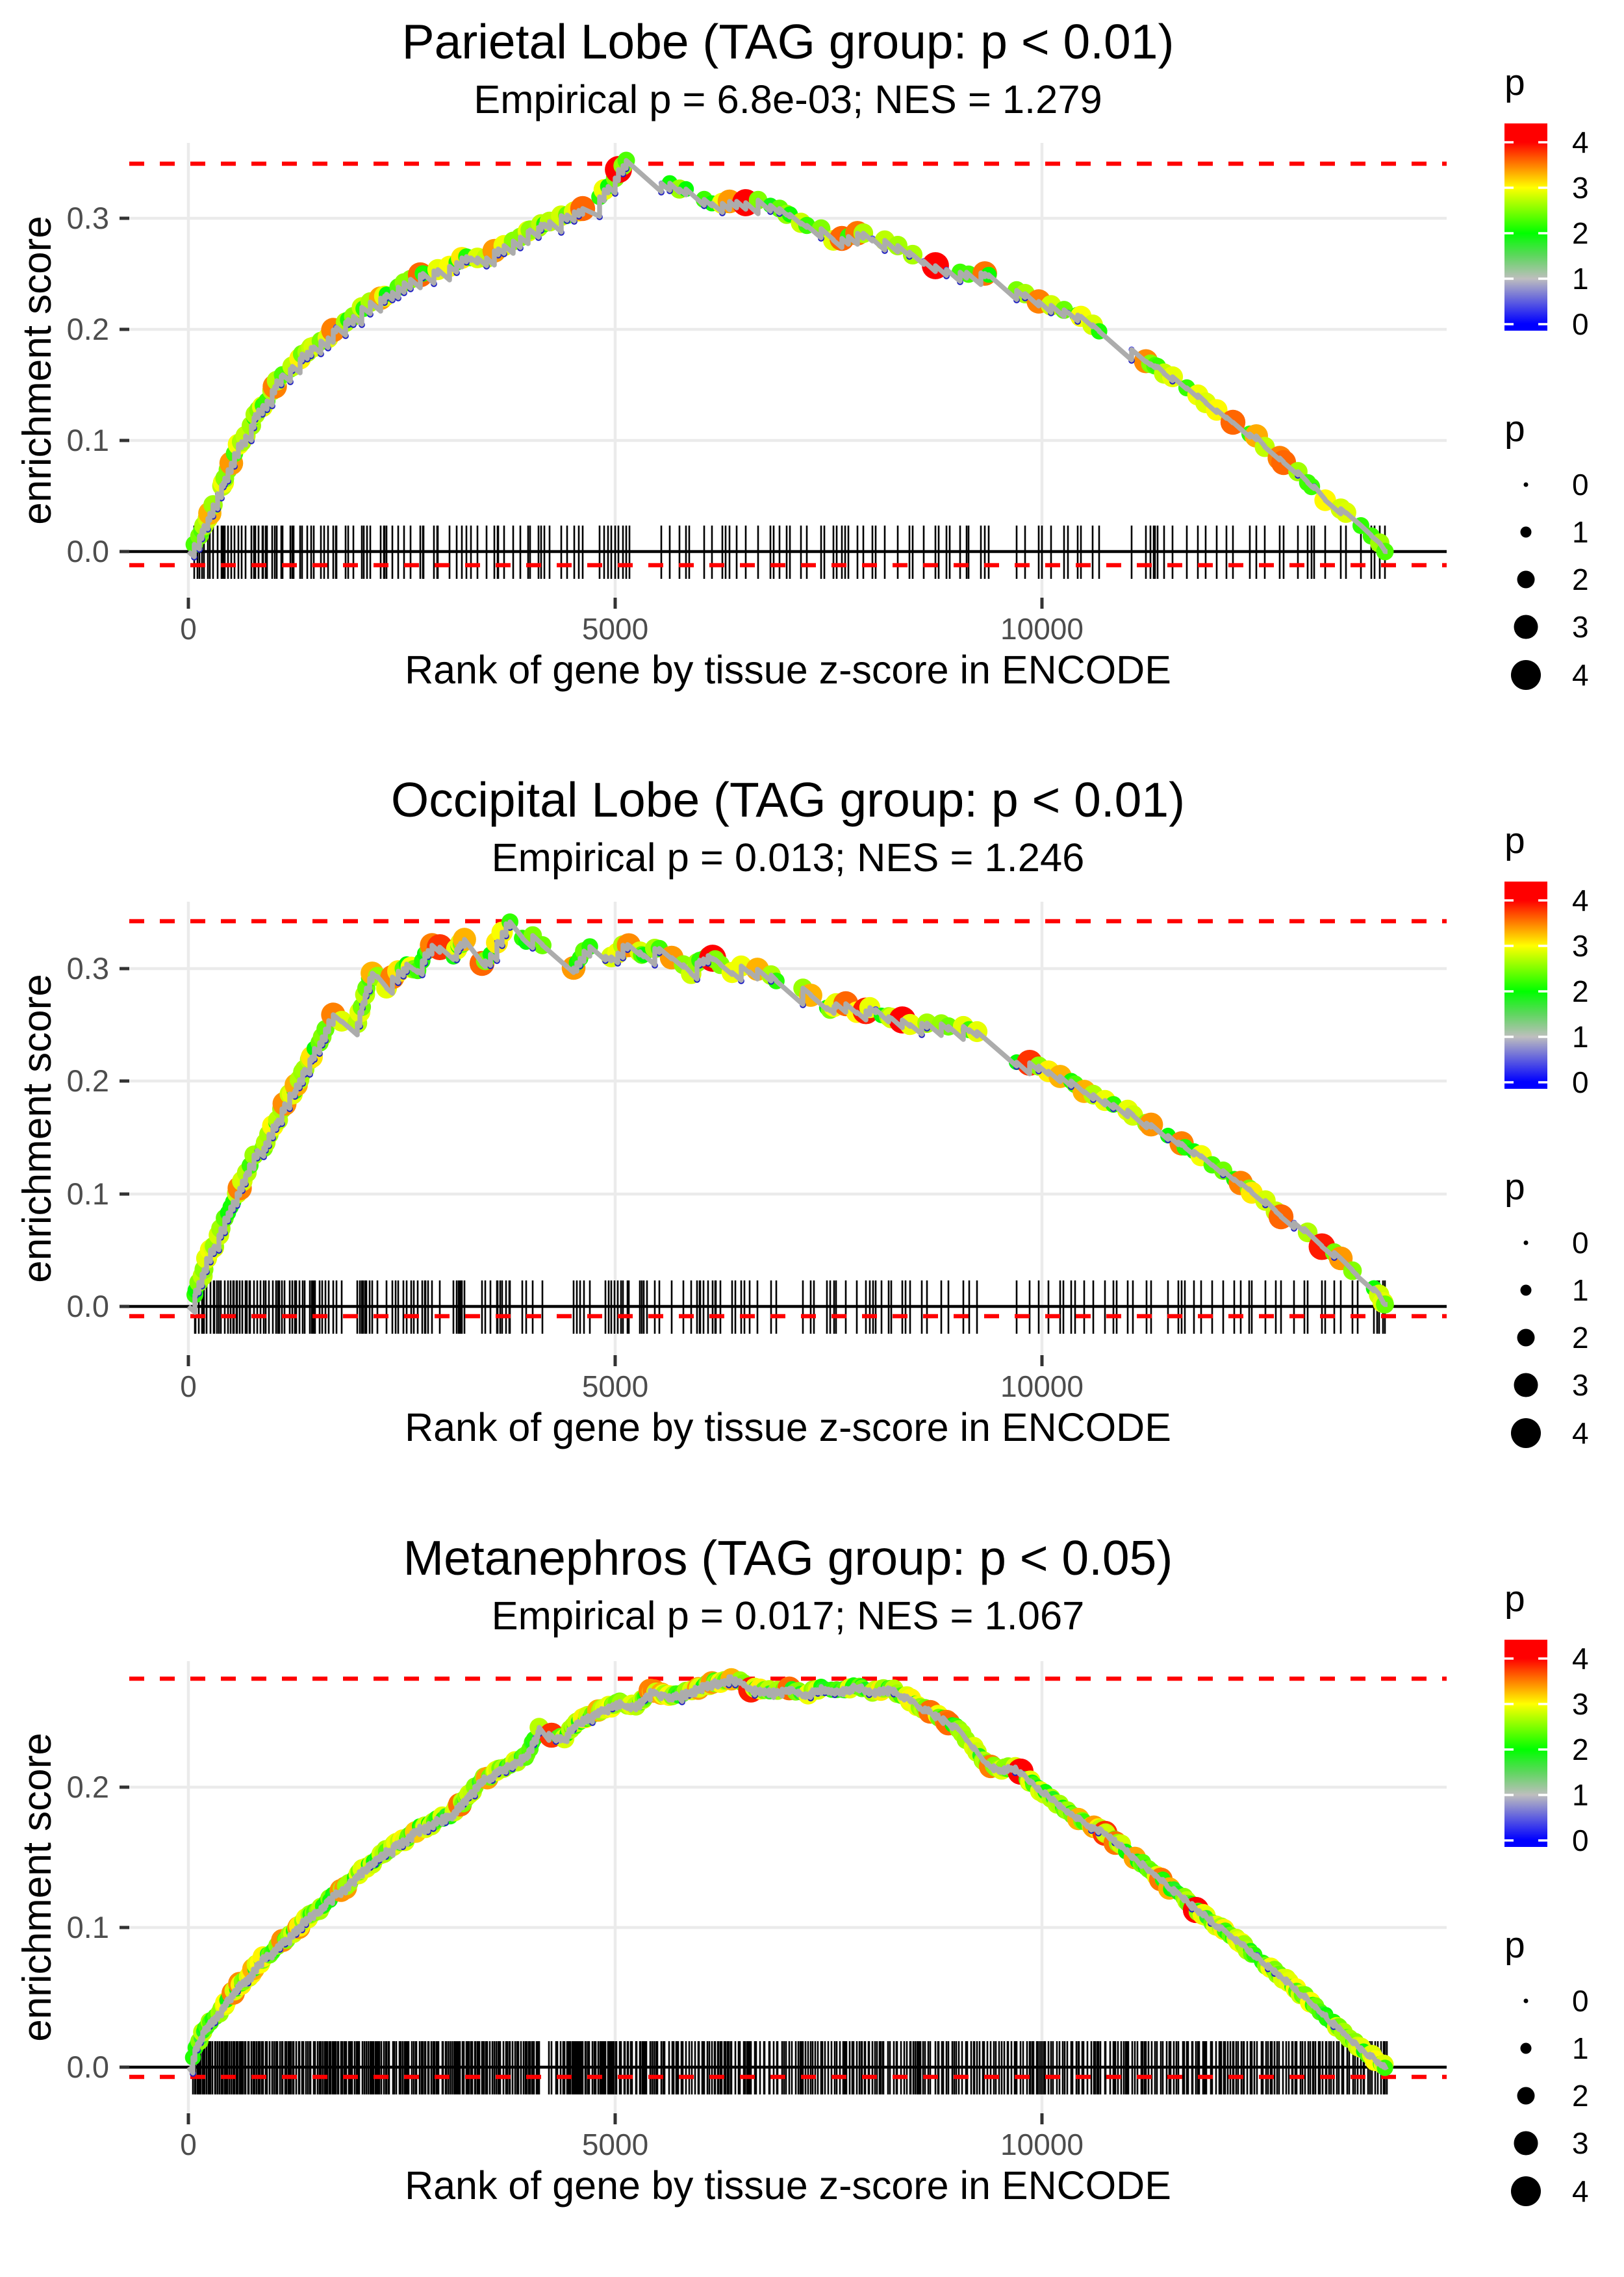 The width and height of the screenshot is (1624, 2277). What do you see at coordinates (788, 1558) in the screenshot?
I see `svg-text:Metanephros (TAG group: p < 0.: Metanephros (TAG group: p < 0.05)` at bounding box center [788, 1558].